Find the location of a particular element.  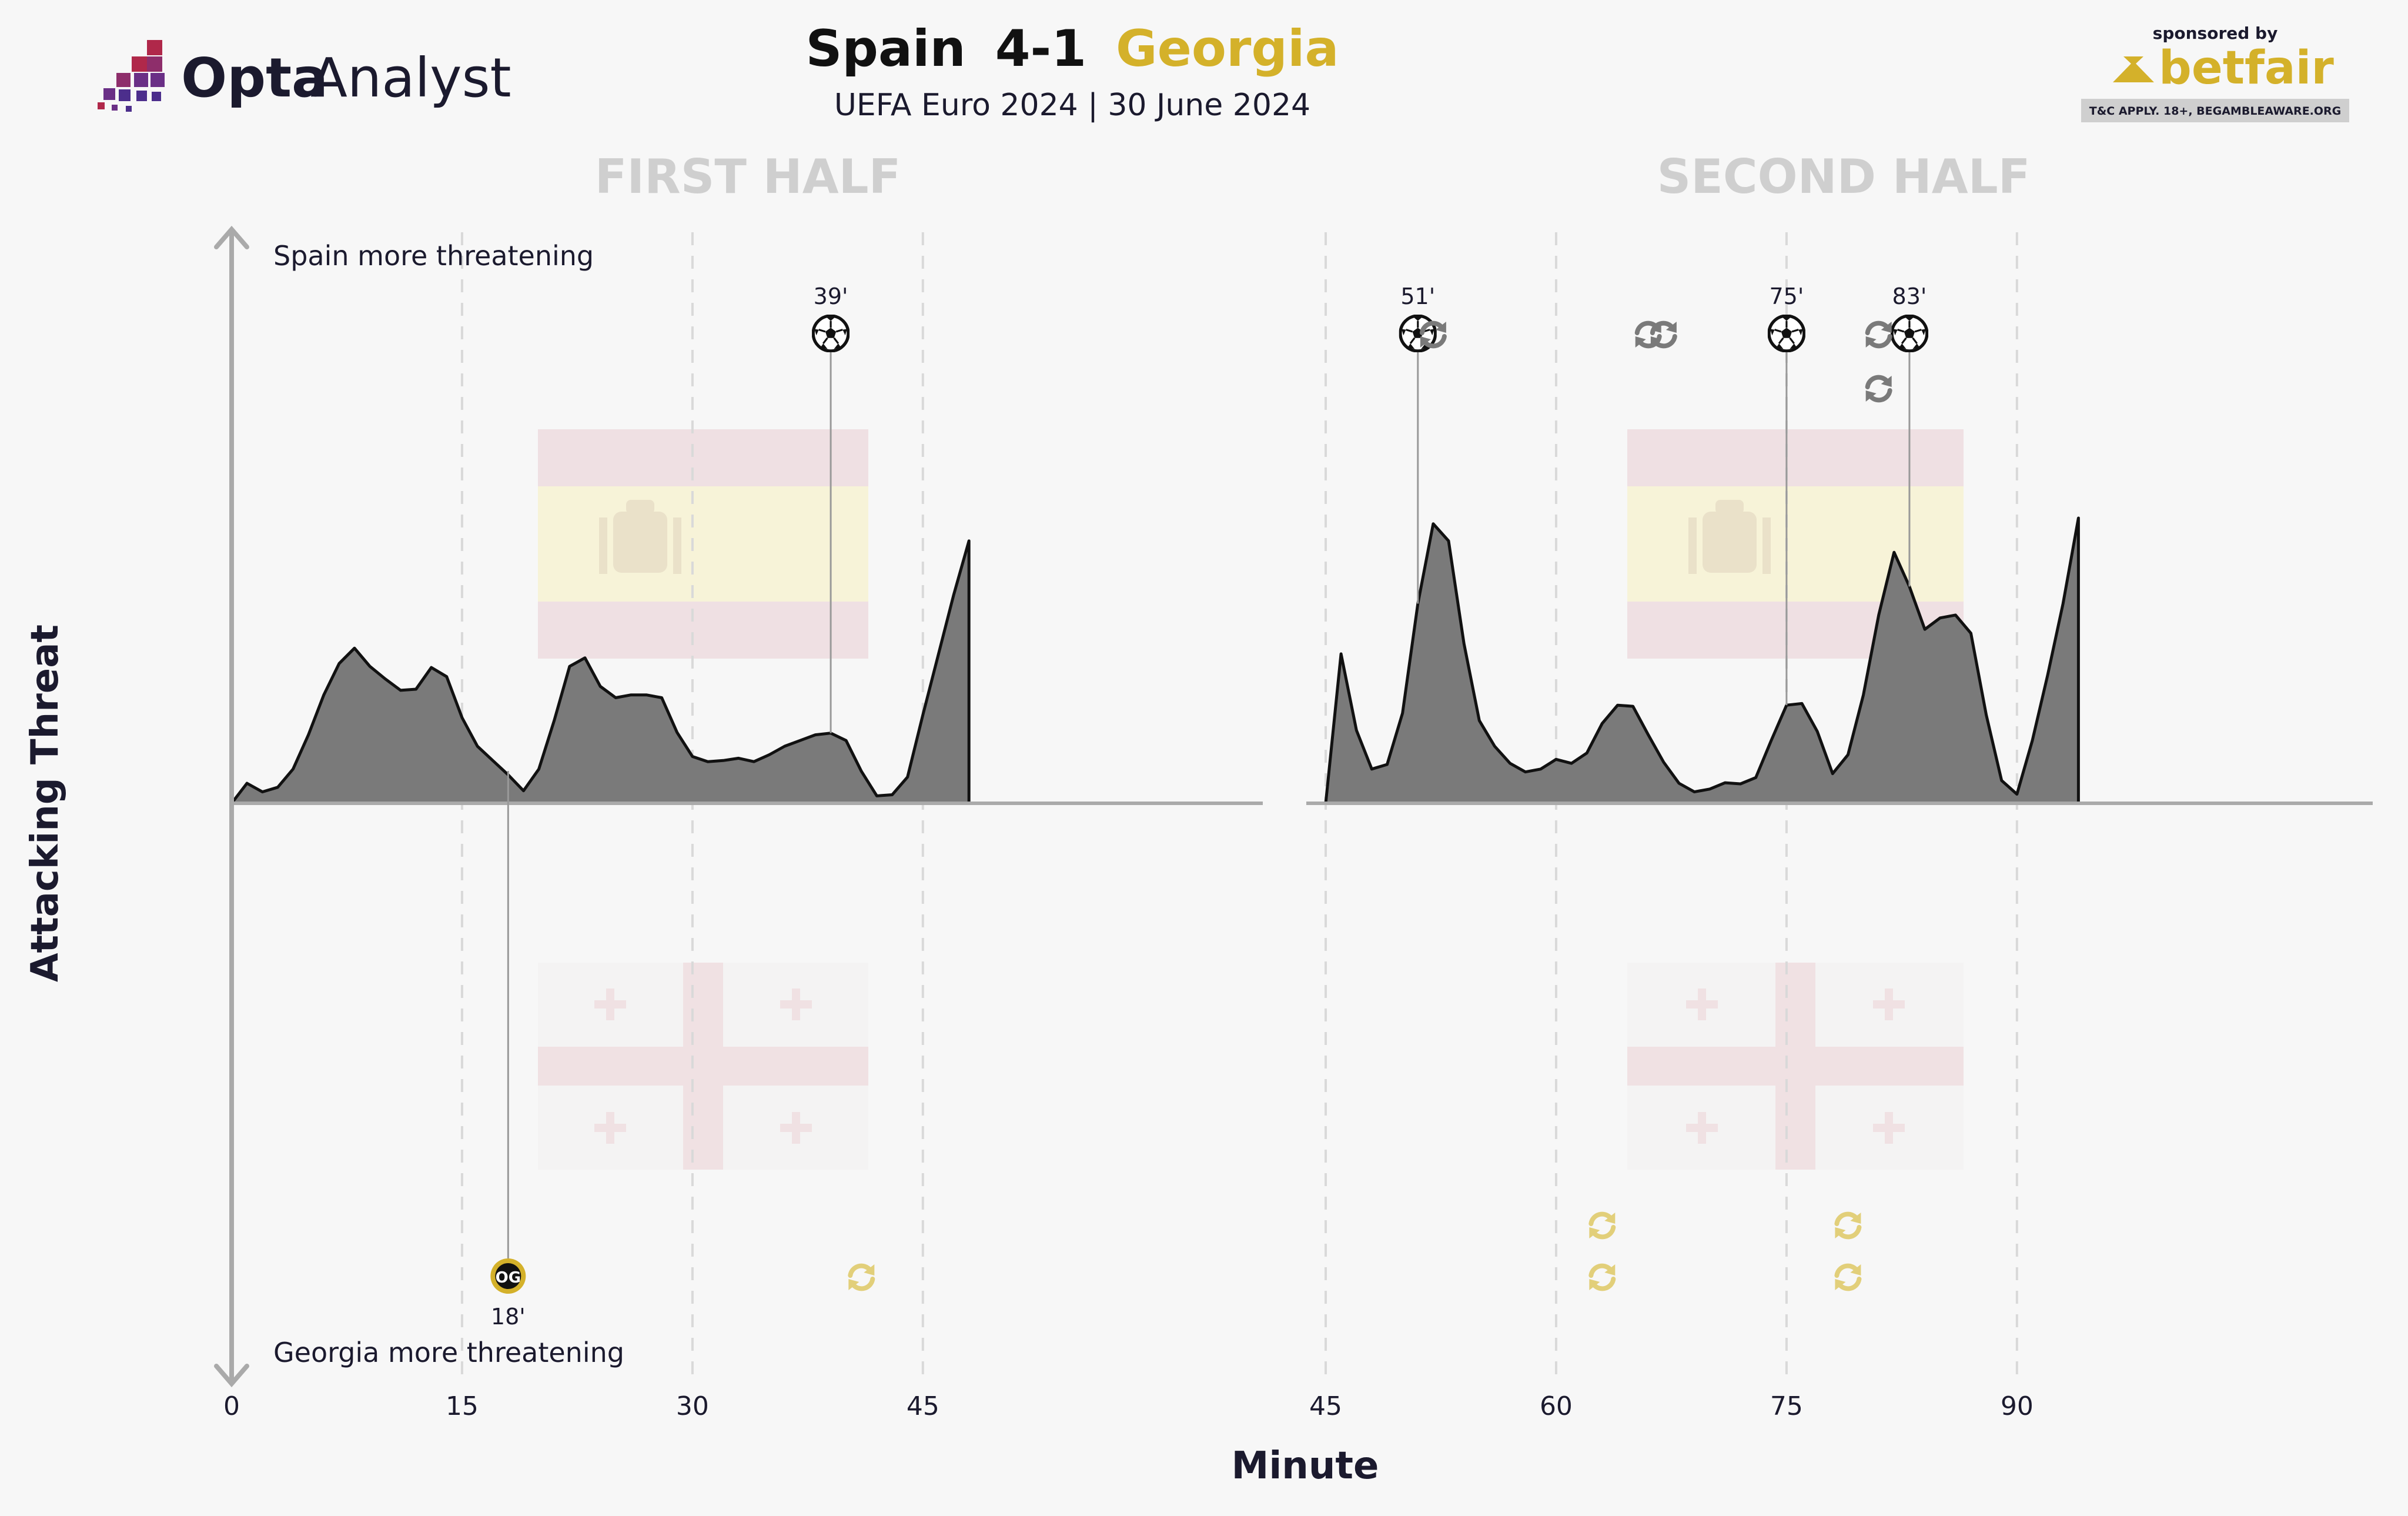

sponsor-terms-bar is located at coordinates (2215, 111).